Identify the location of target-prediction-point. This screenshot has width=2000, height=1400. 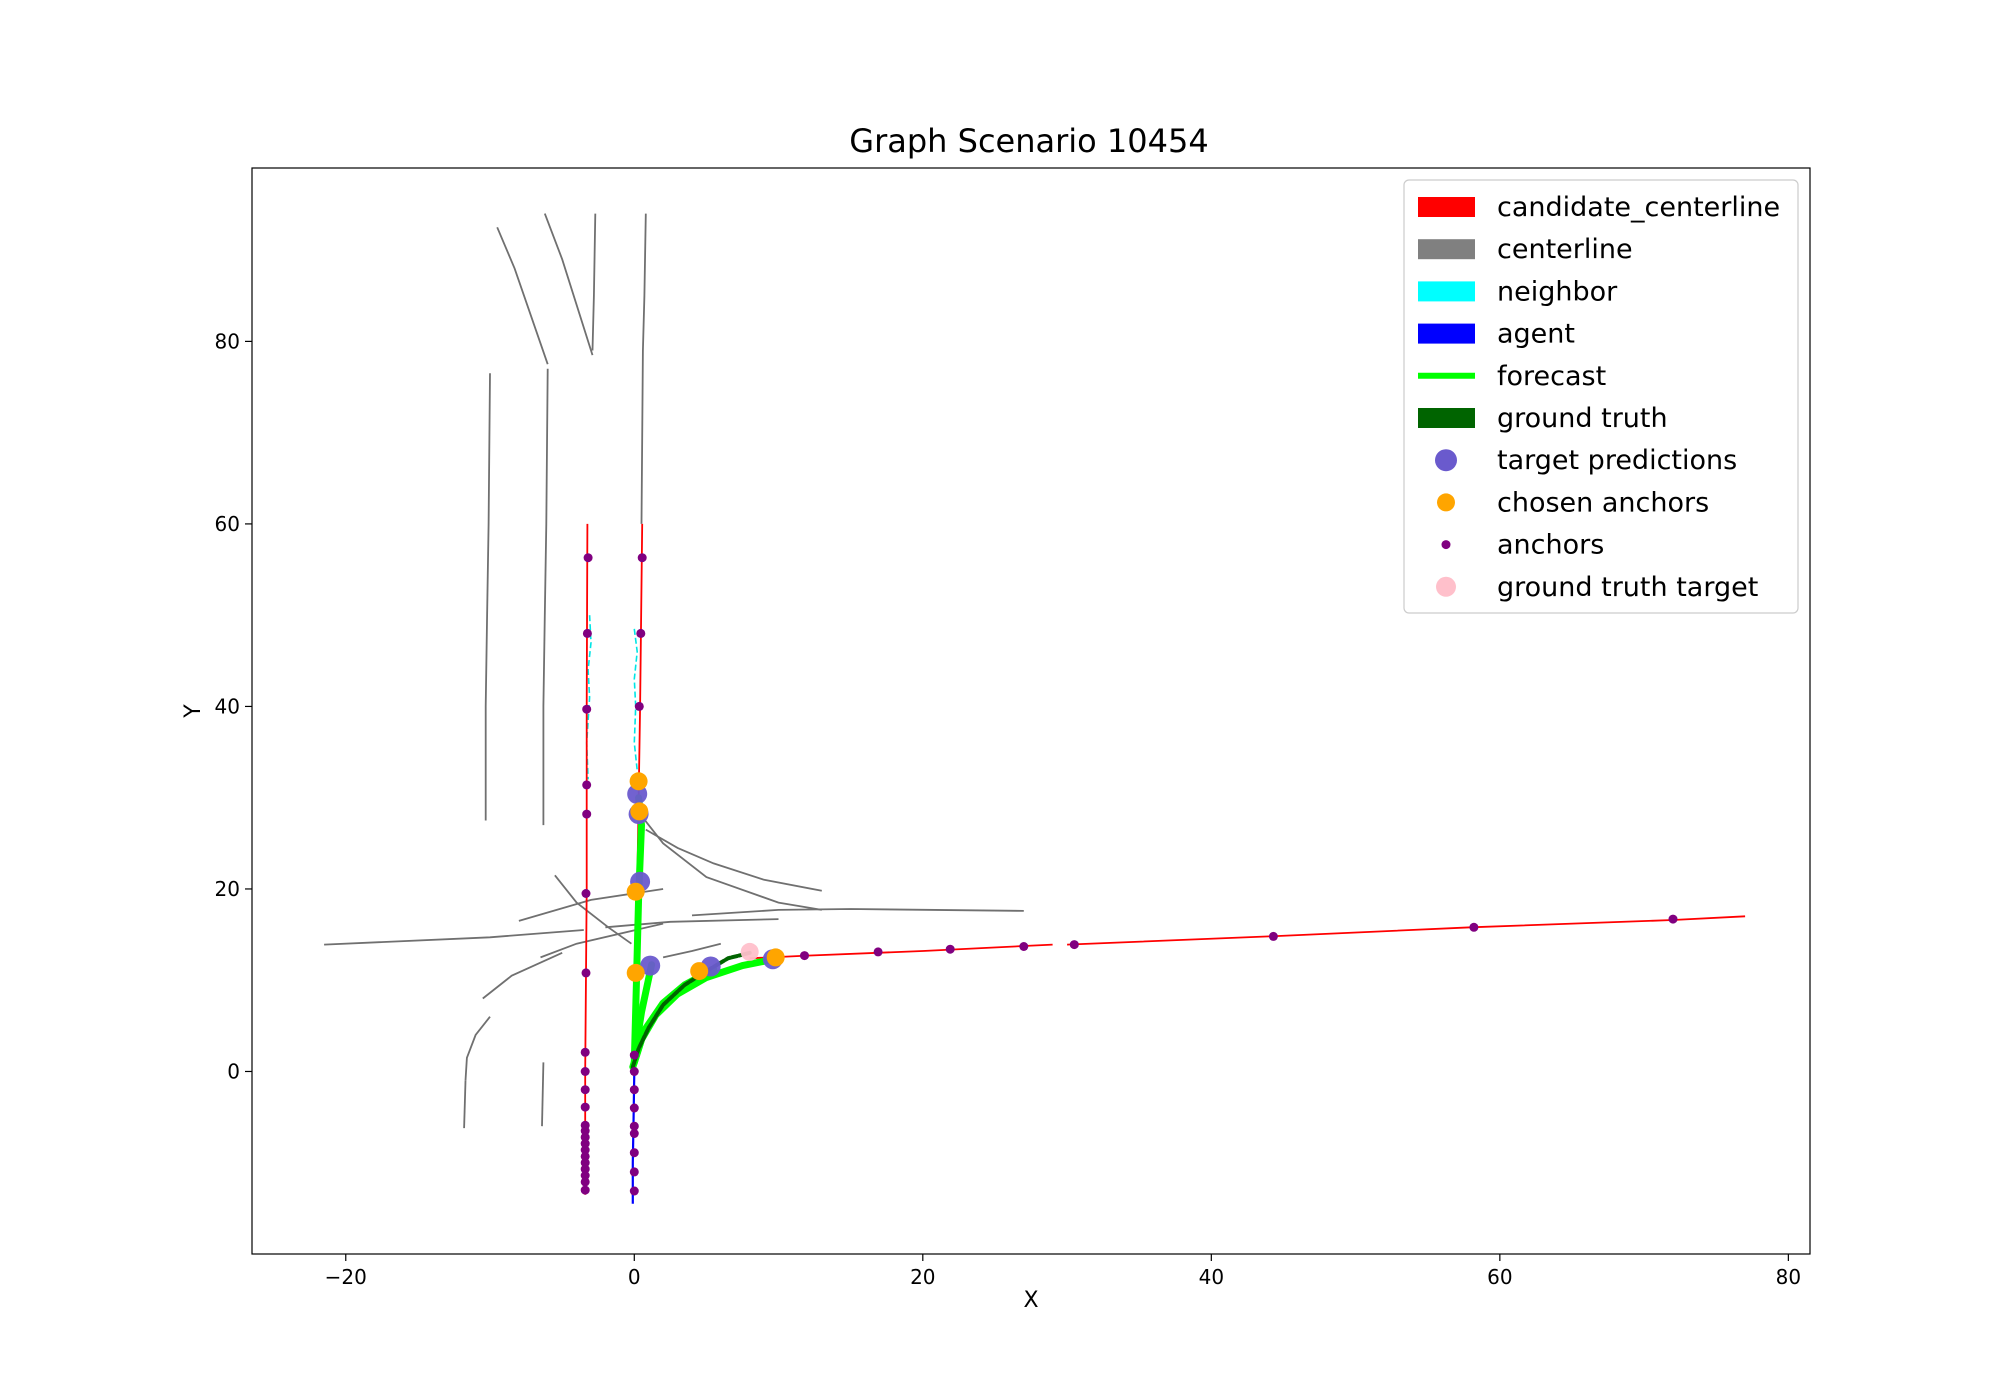
(650, 965).